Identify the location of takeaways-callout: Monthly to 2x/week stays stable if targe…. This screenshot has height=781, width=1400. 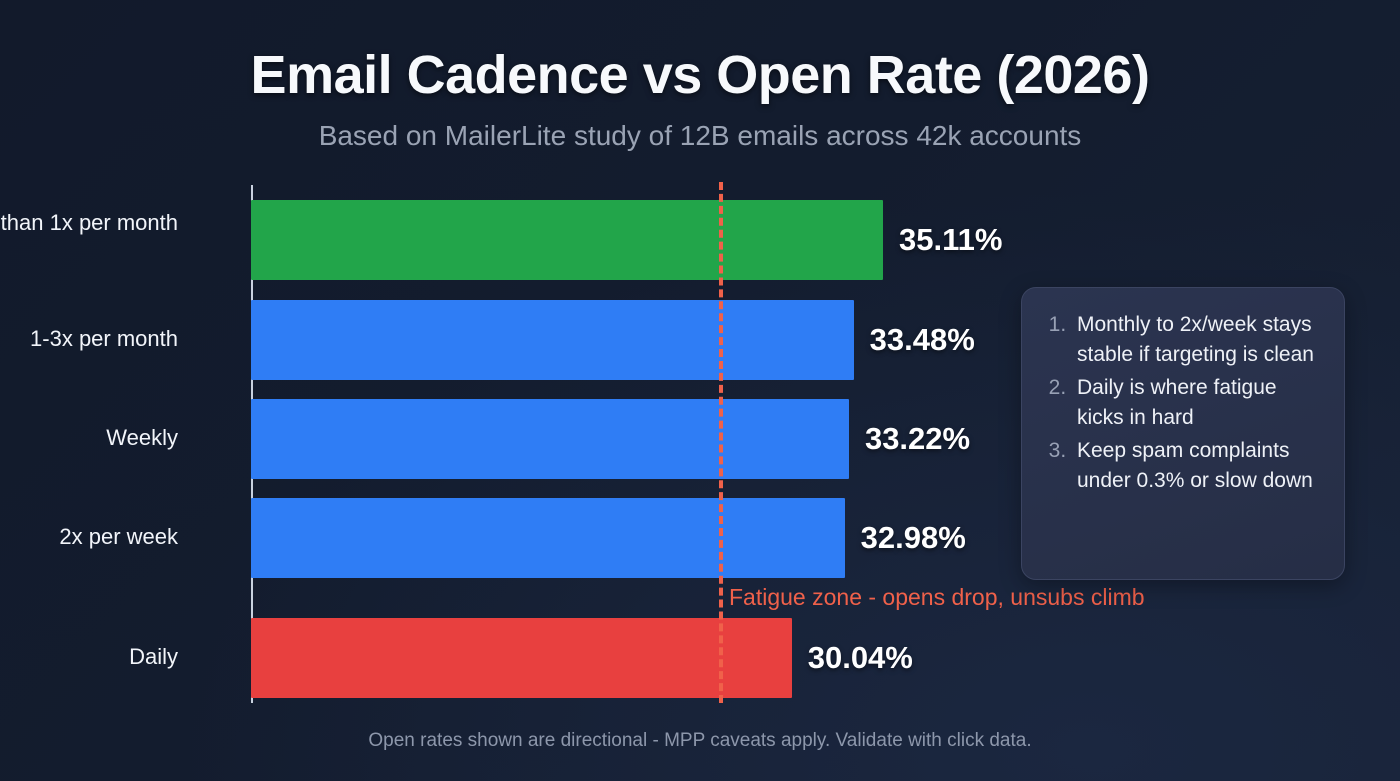
(1183, 433).